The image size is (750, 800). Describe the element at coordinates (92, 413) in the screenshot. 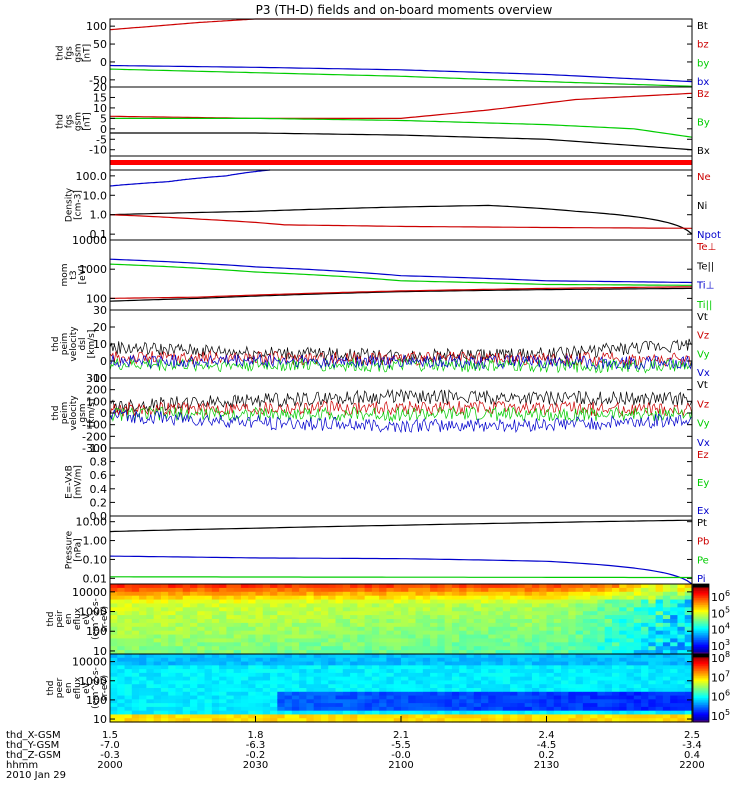

I see `y-axis-label: [km/s]` at that location.